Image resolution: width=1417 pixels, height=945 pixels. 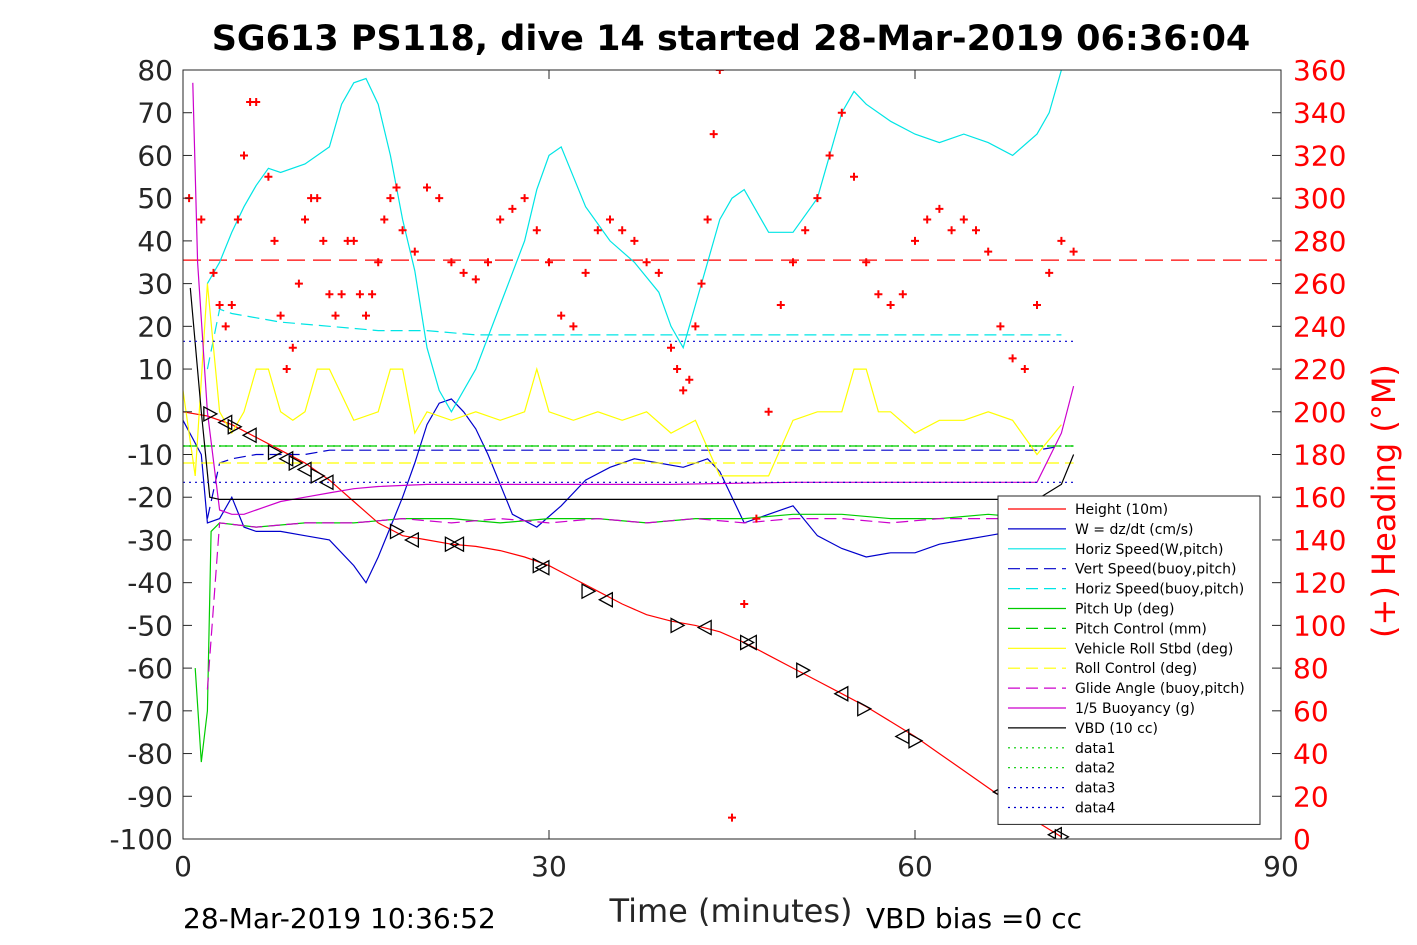 I want to click on y-tick-label: 0, so click(x=164, y=412).